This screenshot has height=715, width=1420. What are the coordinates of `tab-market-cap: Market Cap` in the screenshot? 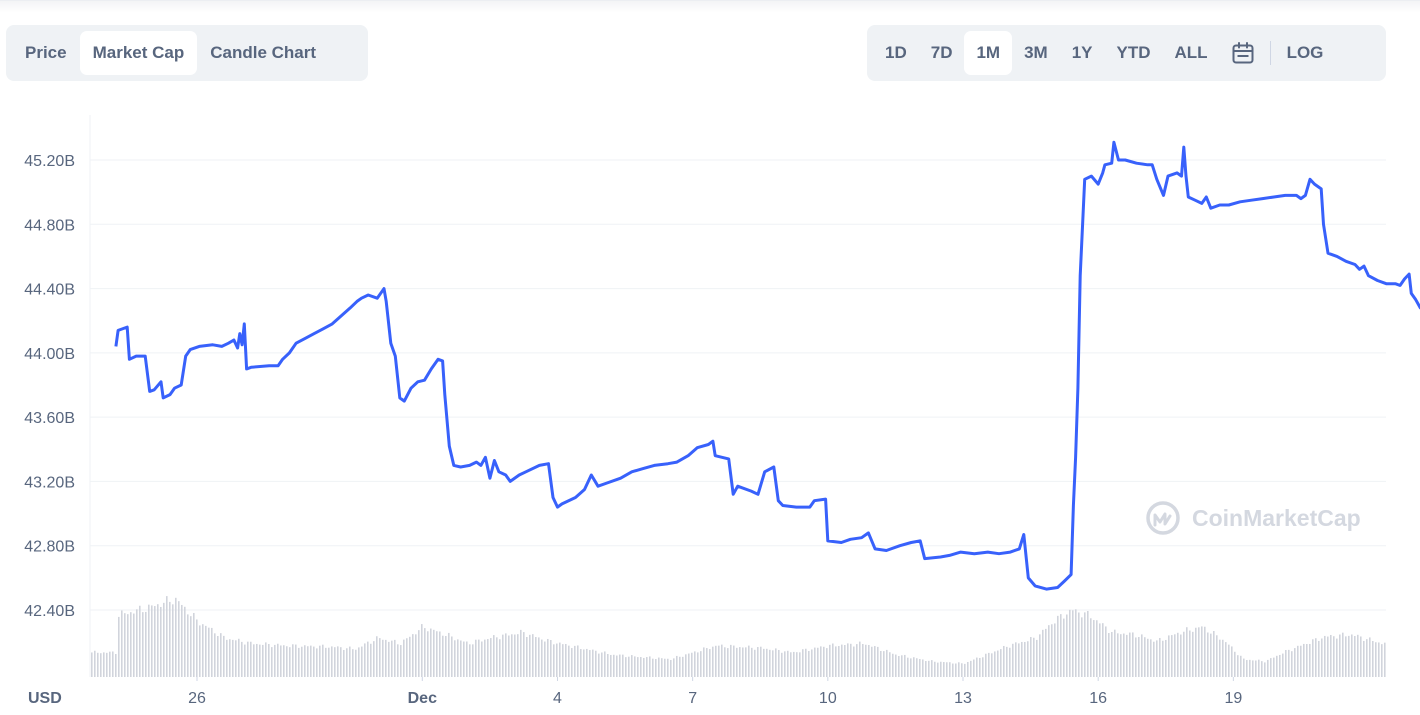 It's located at (138, 53).